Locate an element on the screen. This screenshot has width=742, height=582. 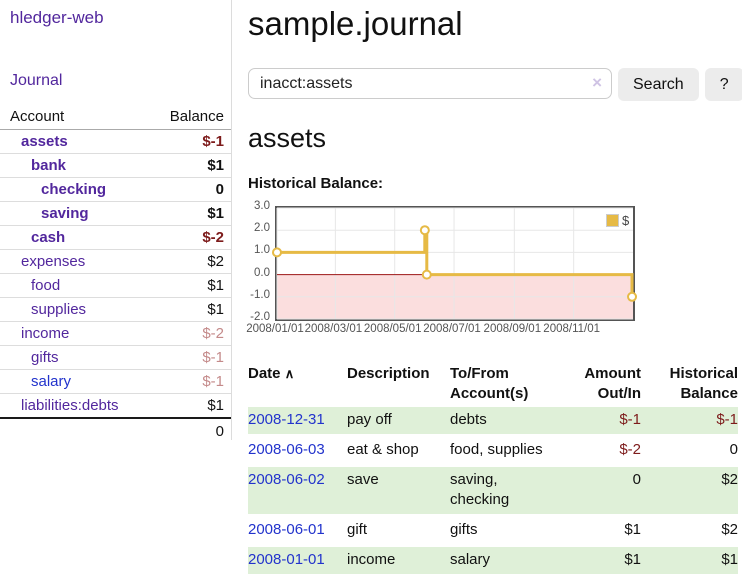
account-row: liabilities:debts $1 is located at coordinates (115, 406).